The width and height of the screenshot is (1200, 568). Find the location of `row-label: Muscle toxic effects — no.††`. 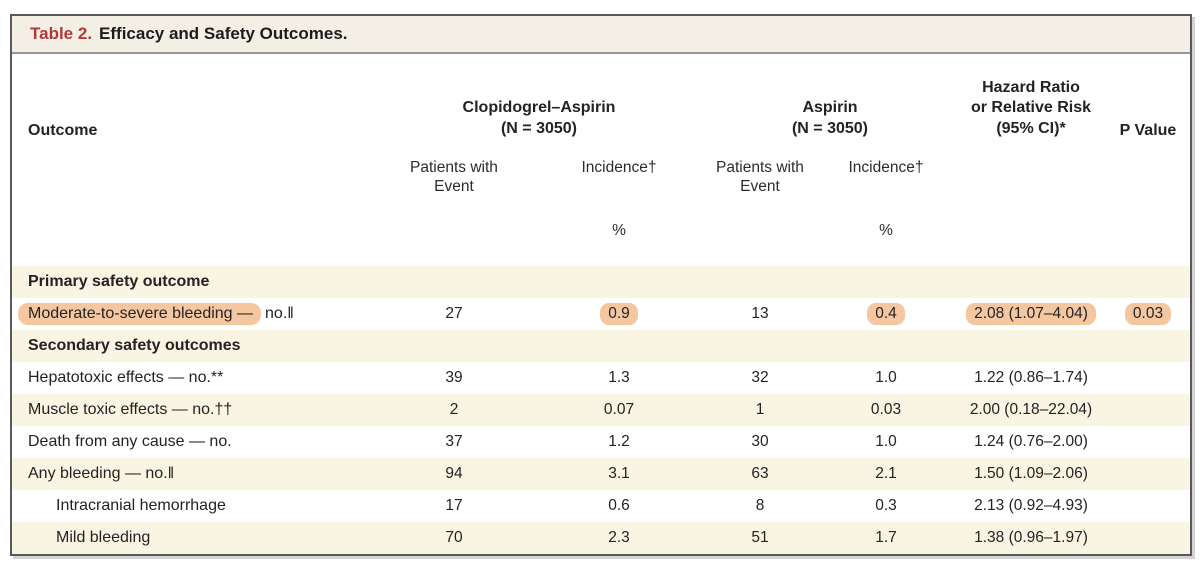

row-label: Muscle toxic effects — no.†† is located at coordinates (130, 409).